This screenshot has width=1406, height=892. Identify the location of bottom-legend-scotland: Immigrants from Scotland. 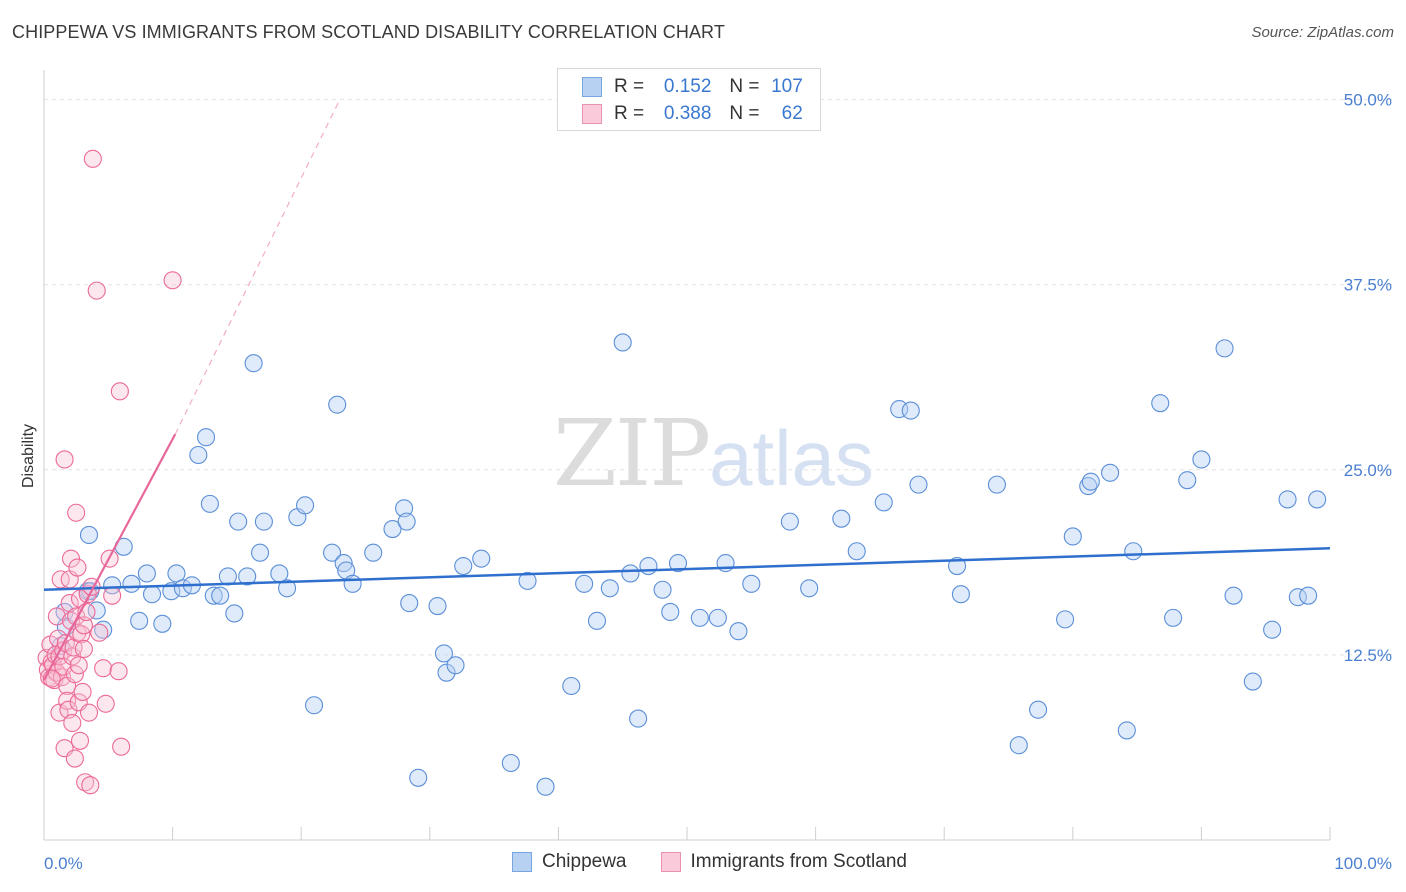
(783, 862).